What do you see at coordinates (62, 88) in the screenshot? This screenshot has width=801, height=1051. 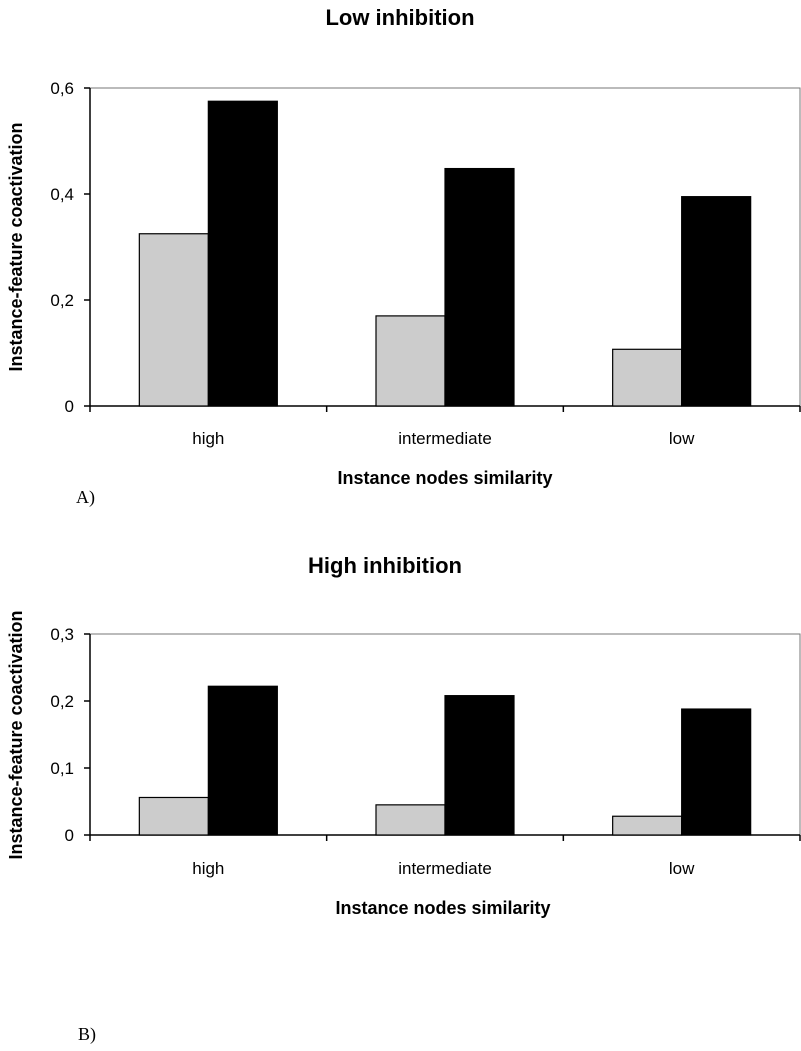 I see `y-tick-label: 0,6` at bounding box center [62, 88].